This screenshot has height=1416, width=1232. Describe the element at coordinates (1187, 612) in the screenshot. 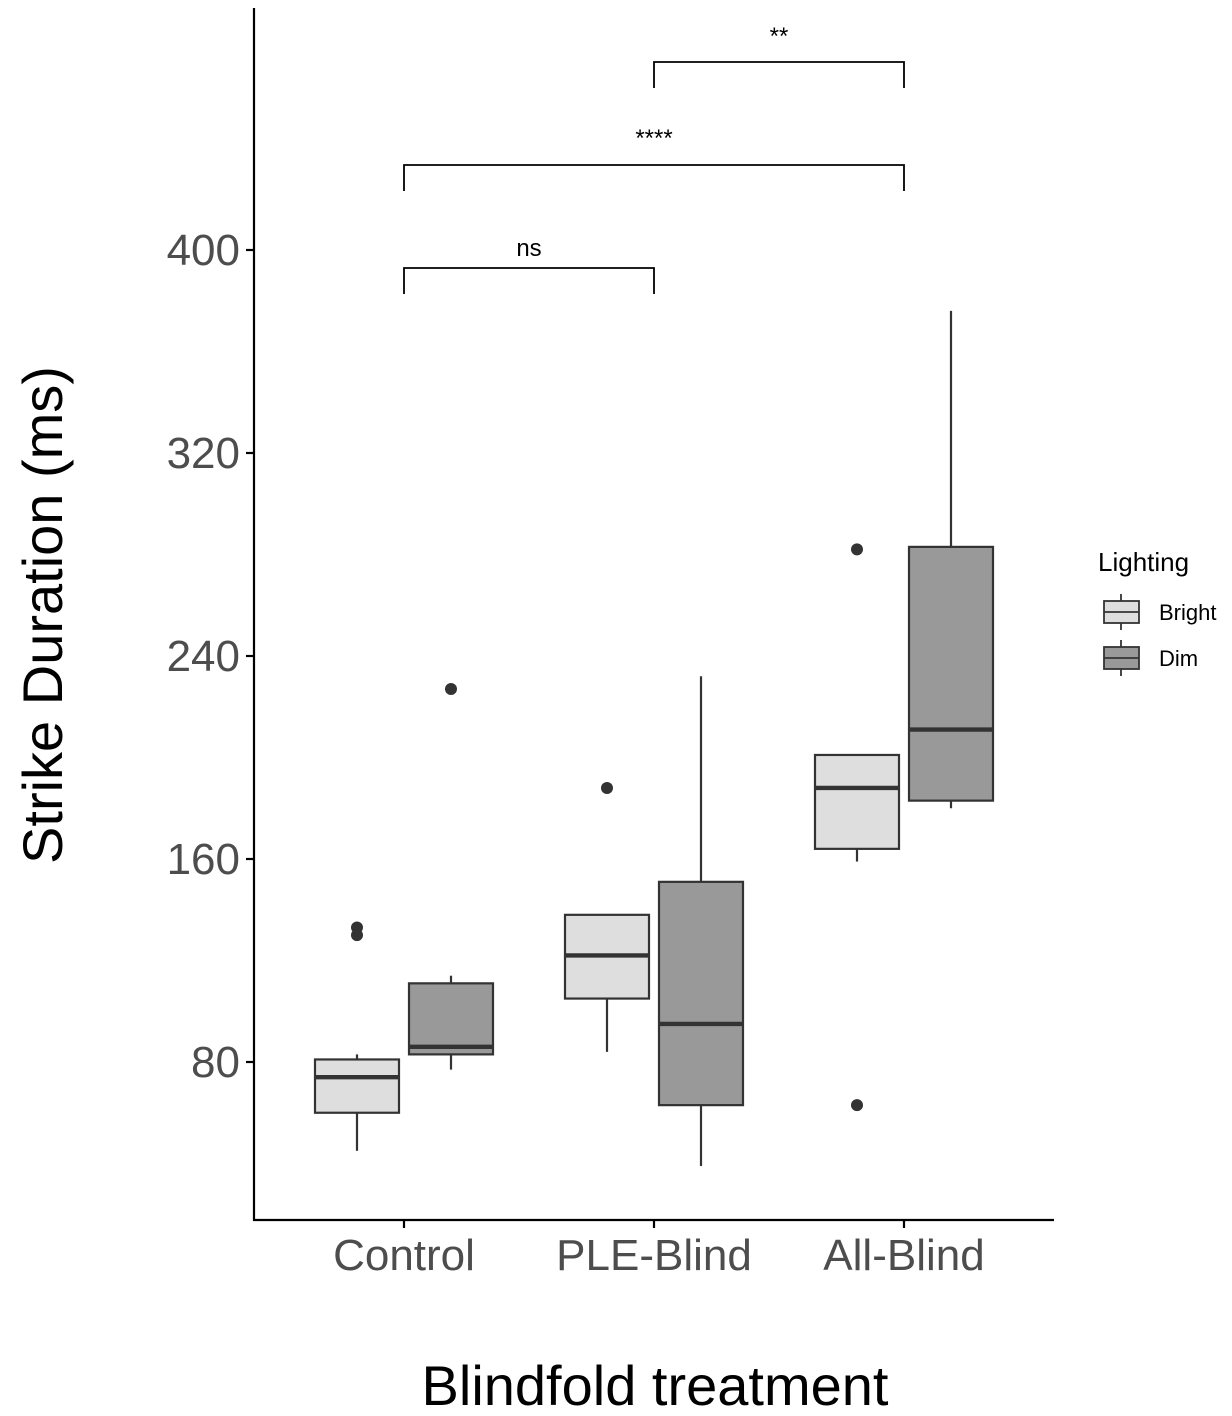

I see `legend-label: Bright` at that location.